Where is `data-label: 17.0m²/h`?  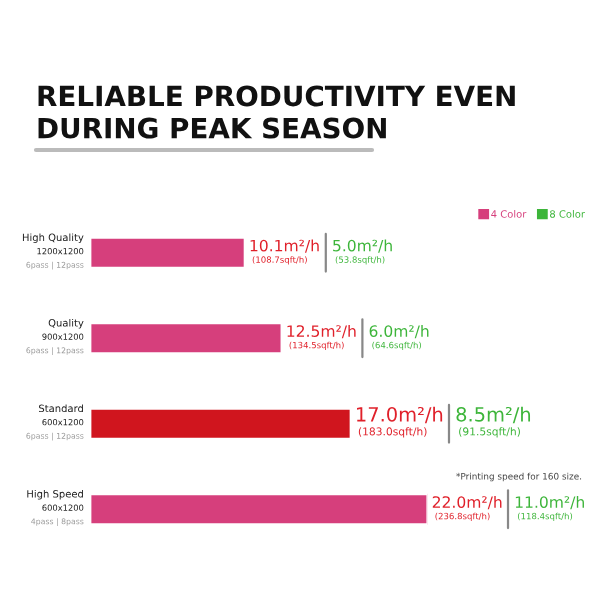 data-label: 17.0m²/h is located at coordinates (400, 415).